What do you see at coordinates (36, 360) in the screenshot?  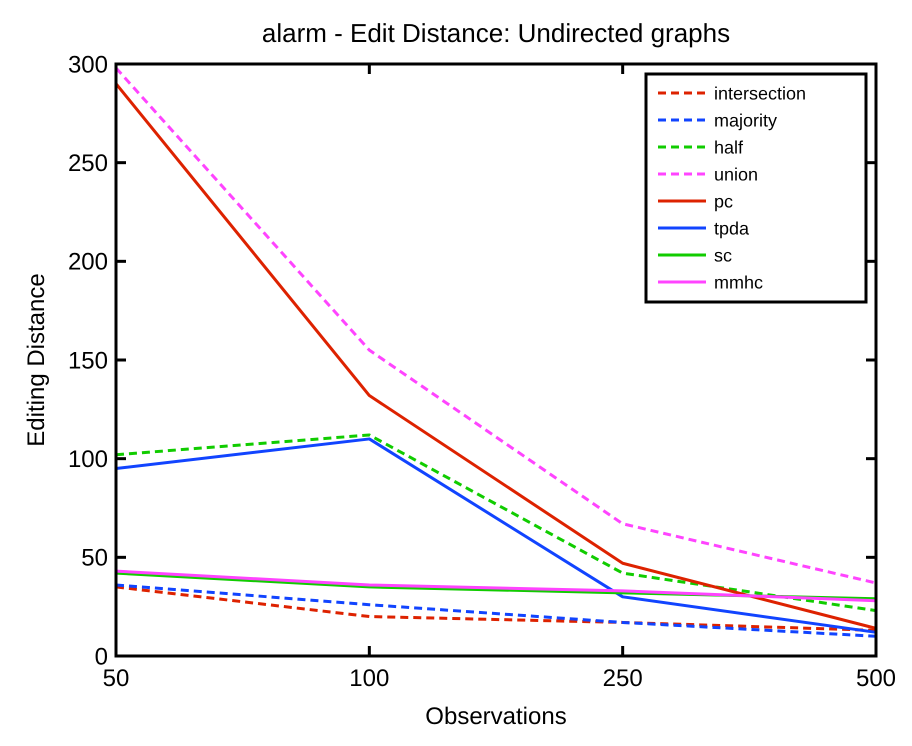 I see `y-axis-title: Editing Distance` at bounding box center [36, 360].